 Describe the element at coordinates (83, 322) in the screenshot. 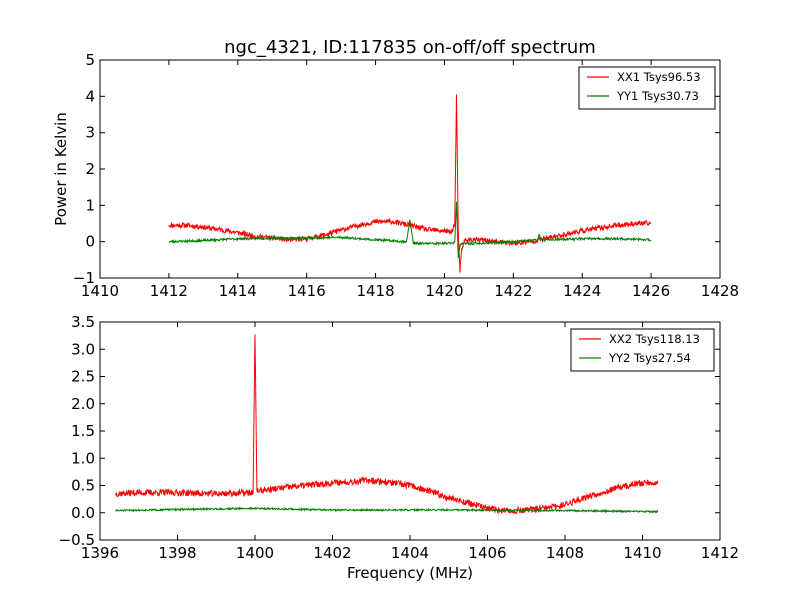

I see `y-tick-label: 3.5` at that location.